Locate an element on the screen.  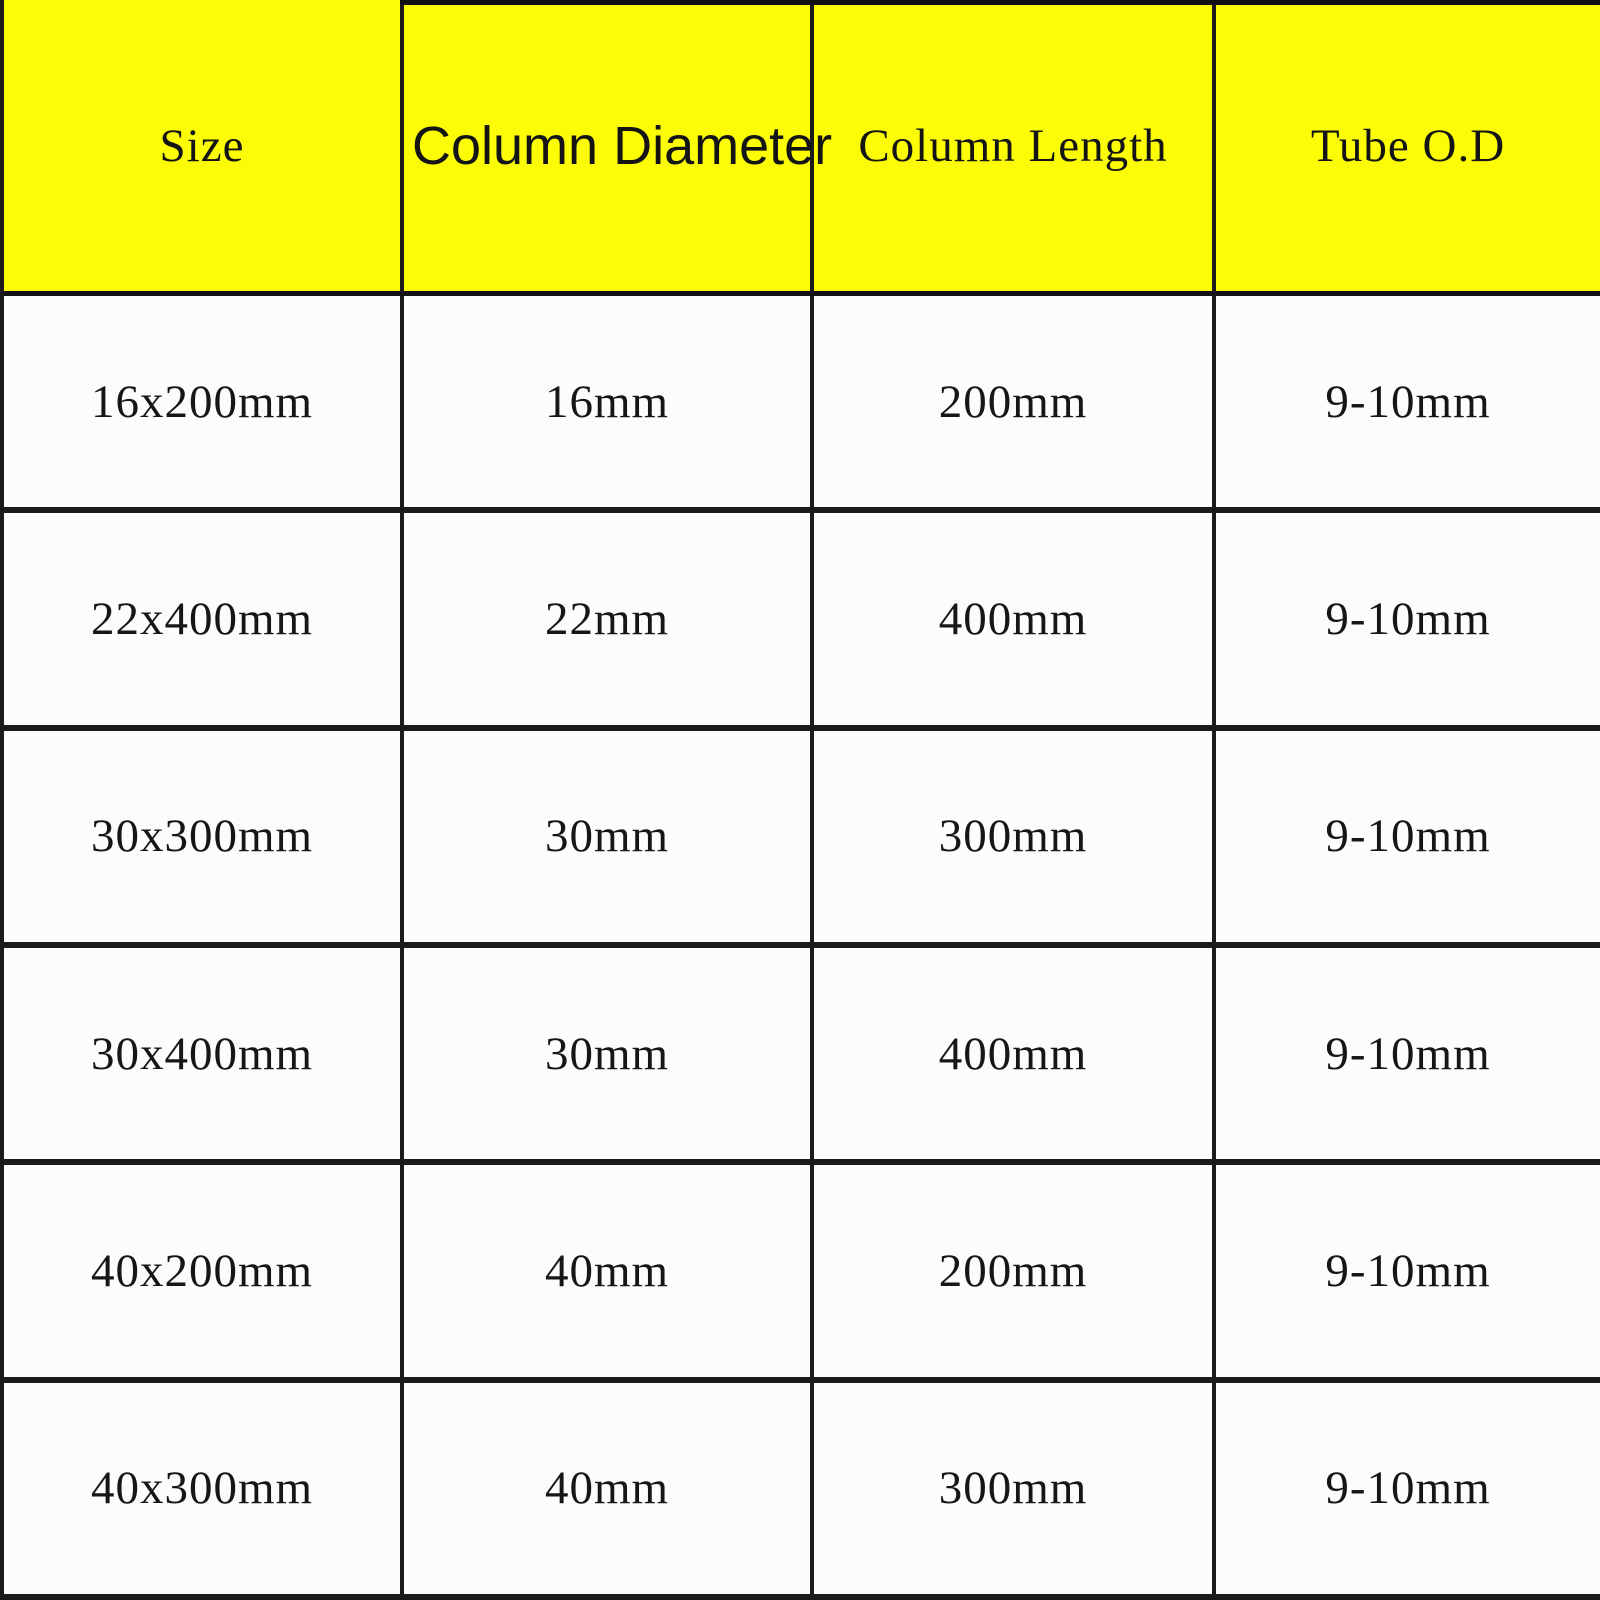
header-cell-size: Size is located at coordinates (204, 148).